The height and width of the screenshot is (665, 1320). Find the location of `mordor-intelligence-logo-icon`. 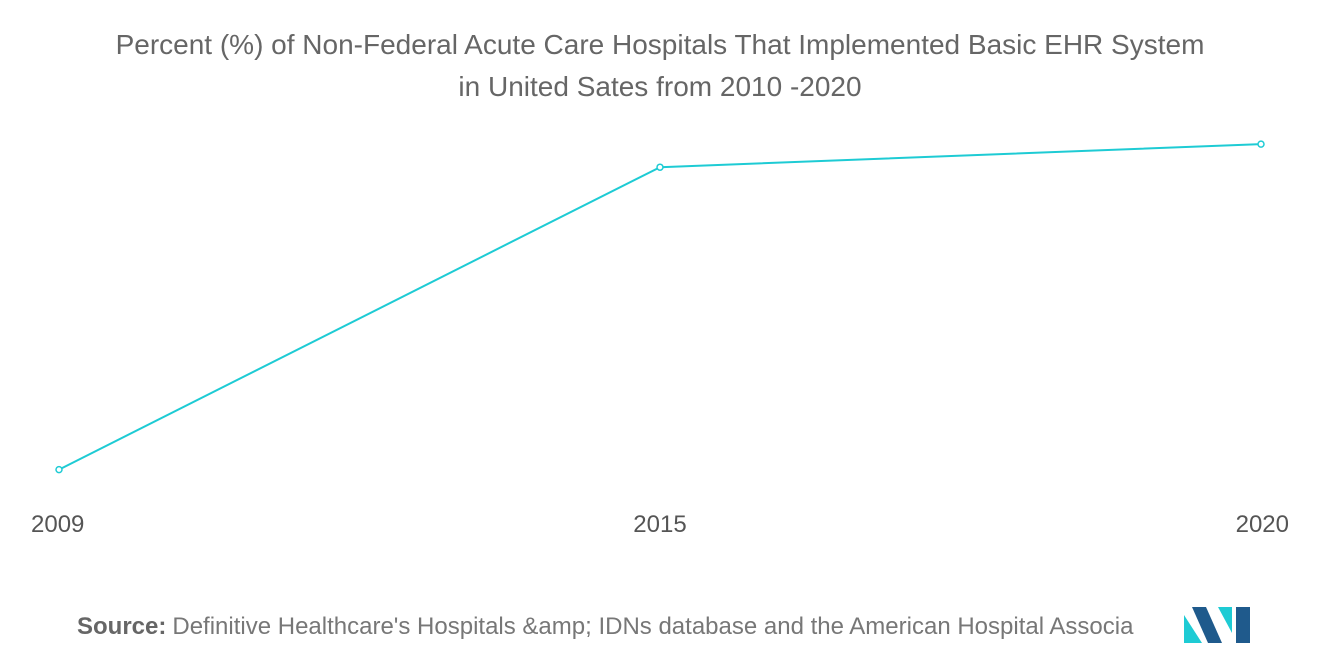

mordor-intelligence-logo-icon is located at coordinates (1218, 623).